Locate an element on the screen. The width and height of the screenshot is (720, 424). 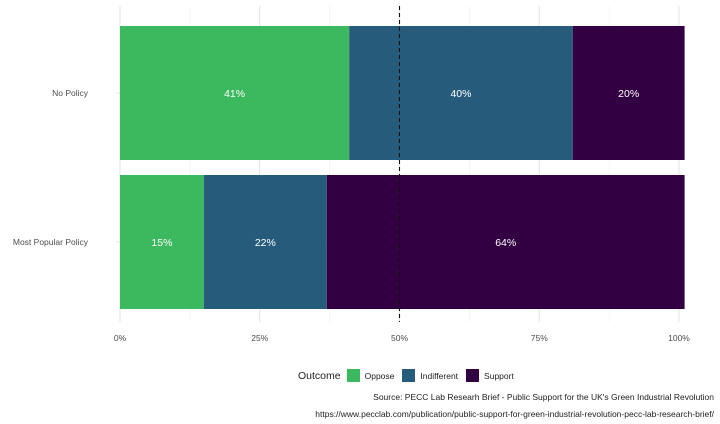
data-label-support-0: 20% is located at coordinates (628, 94).